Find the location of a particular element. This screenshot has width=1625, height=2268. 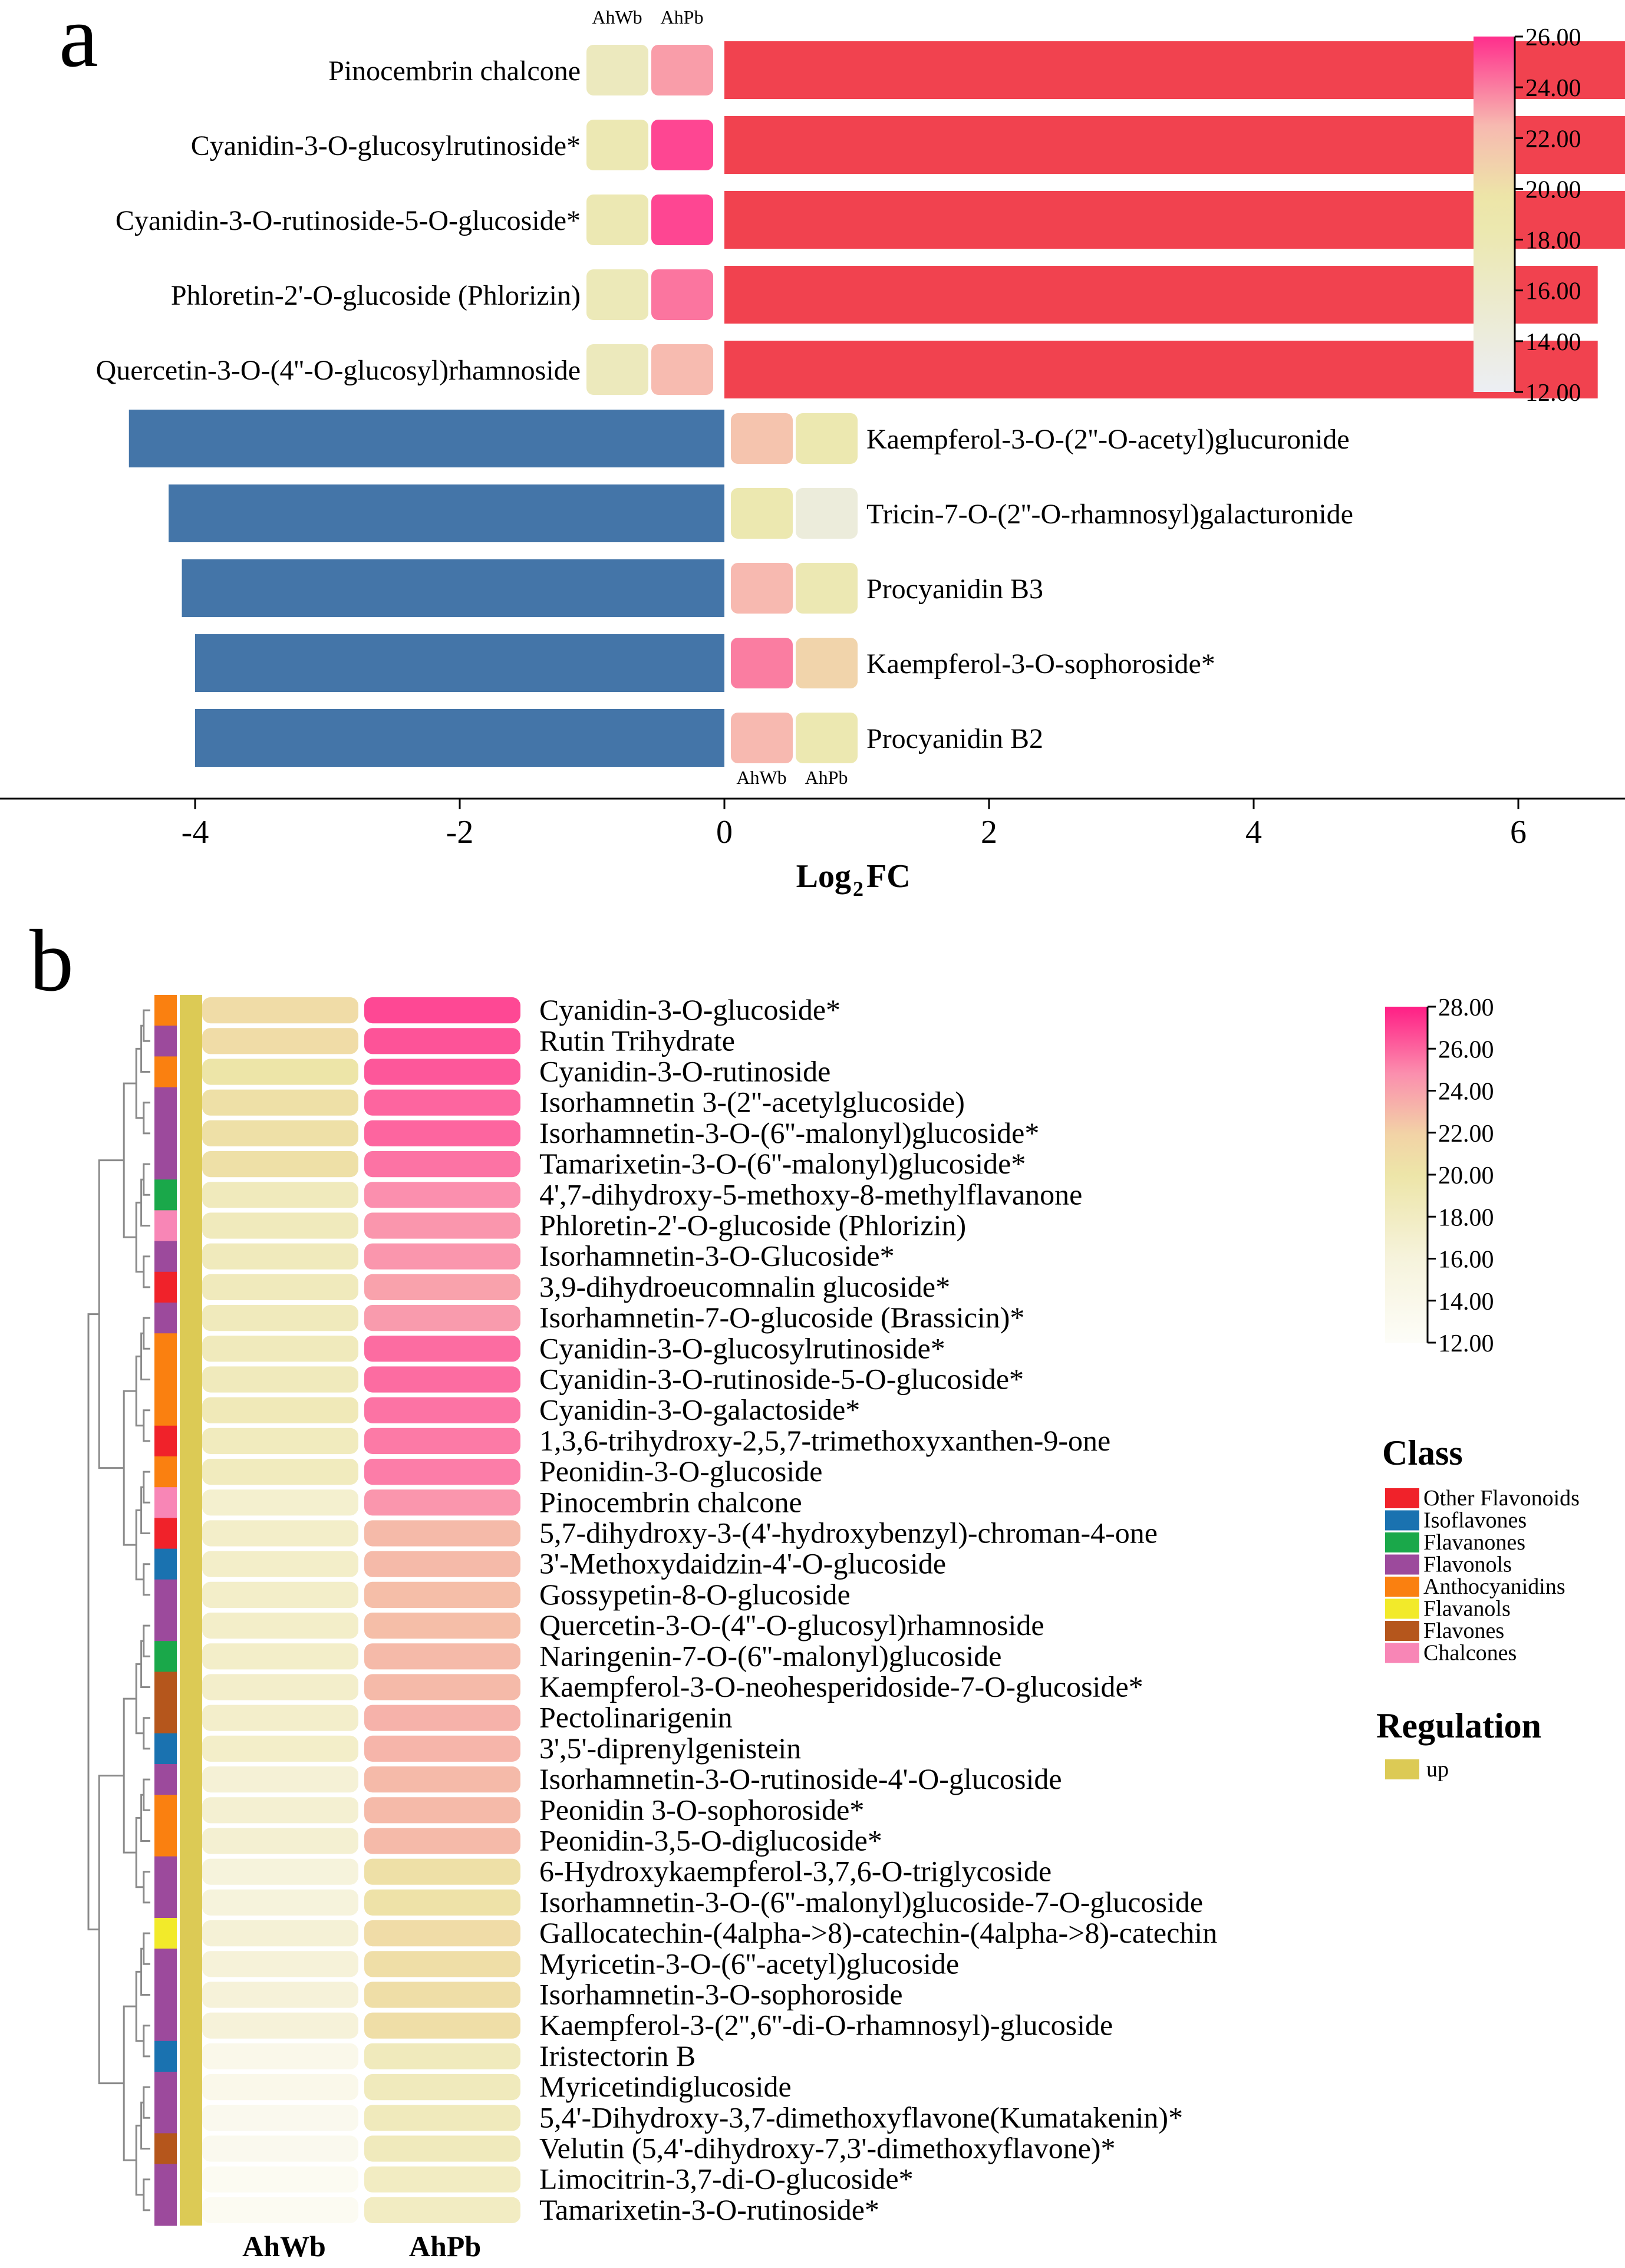

row-label: Iristectorin B is located at coordinates (617, 2055).